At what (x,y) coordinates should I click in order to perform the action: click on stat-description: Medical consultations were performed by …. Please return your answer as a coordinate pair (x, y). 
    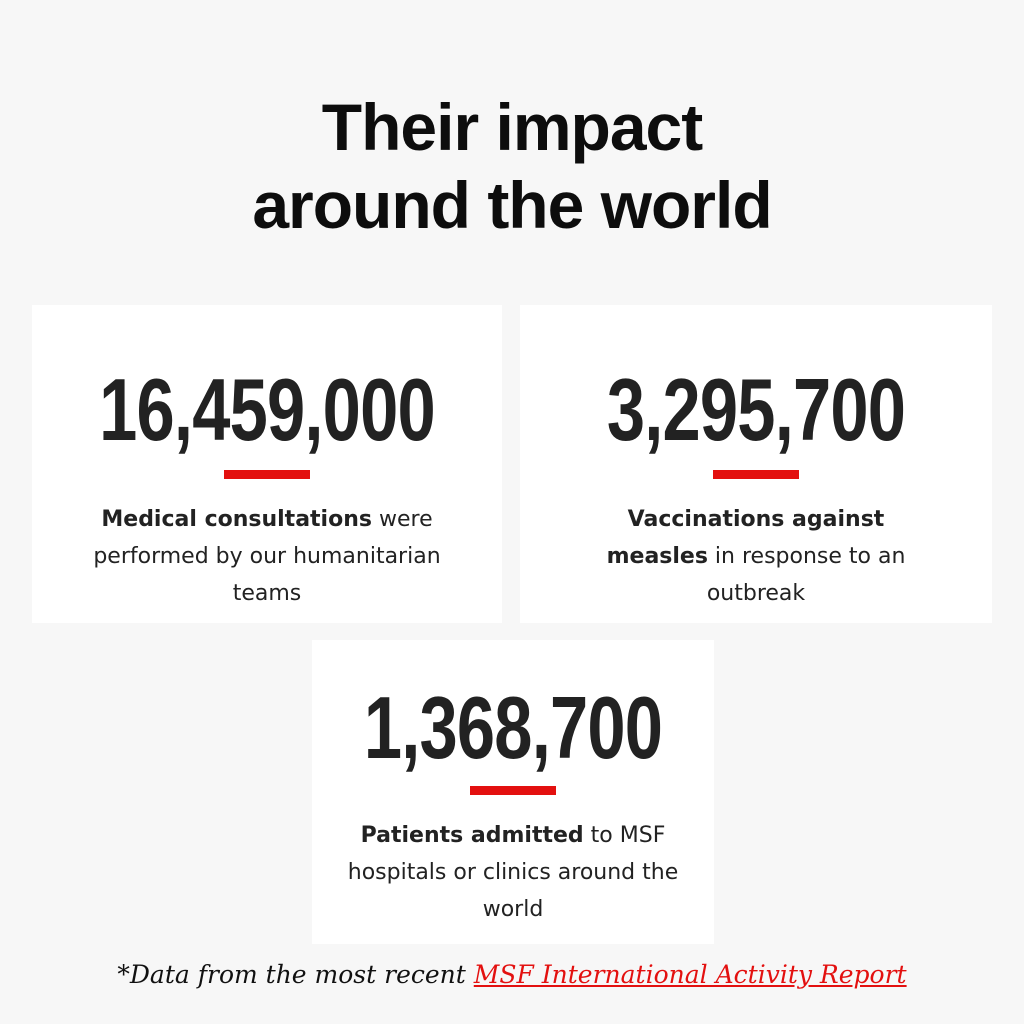
    Looking at the image, I should click on (267, 556).